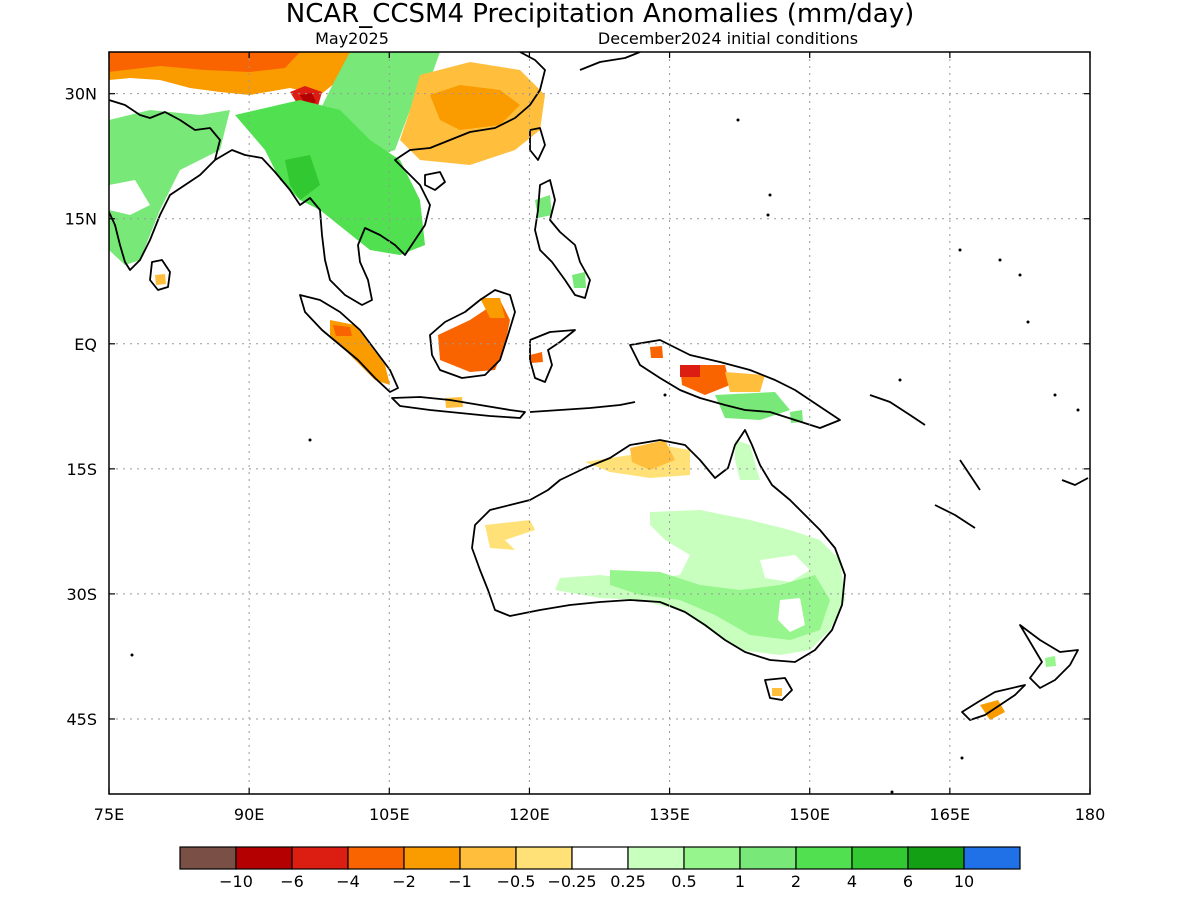 The width and height of the screenshot is (1200, 900). Describe the element at coordinates (683, 881) in the screenshot. I see `colorbar-label: 0.5` at that location.